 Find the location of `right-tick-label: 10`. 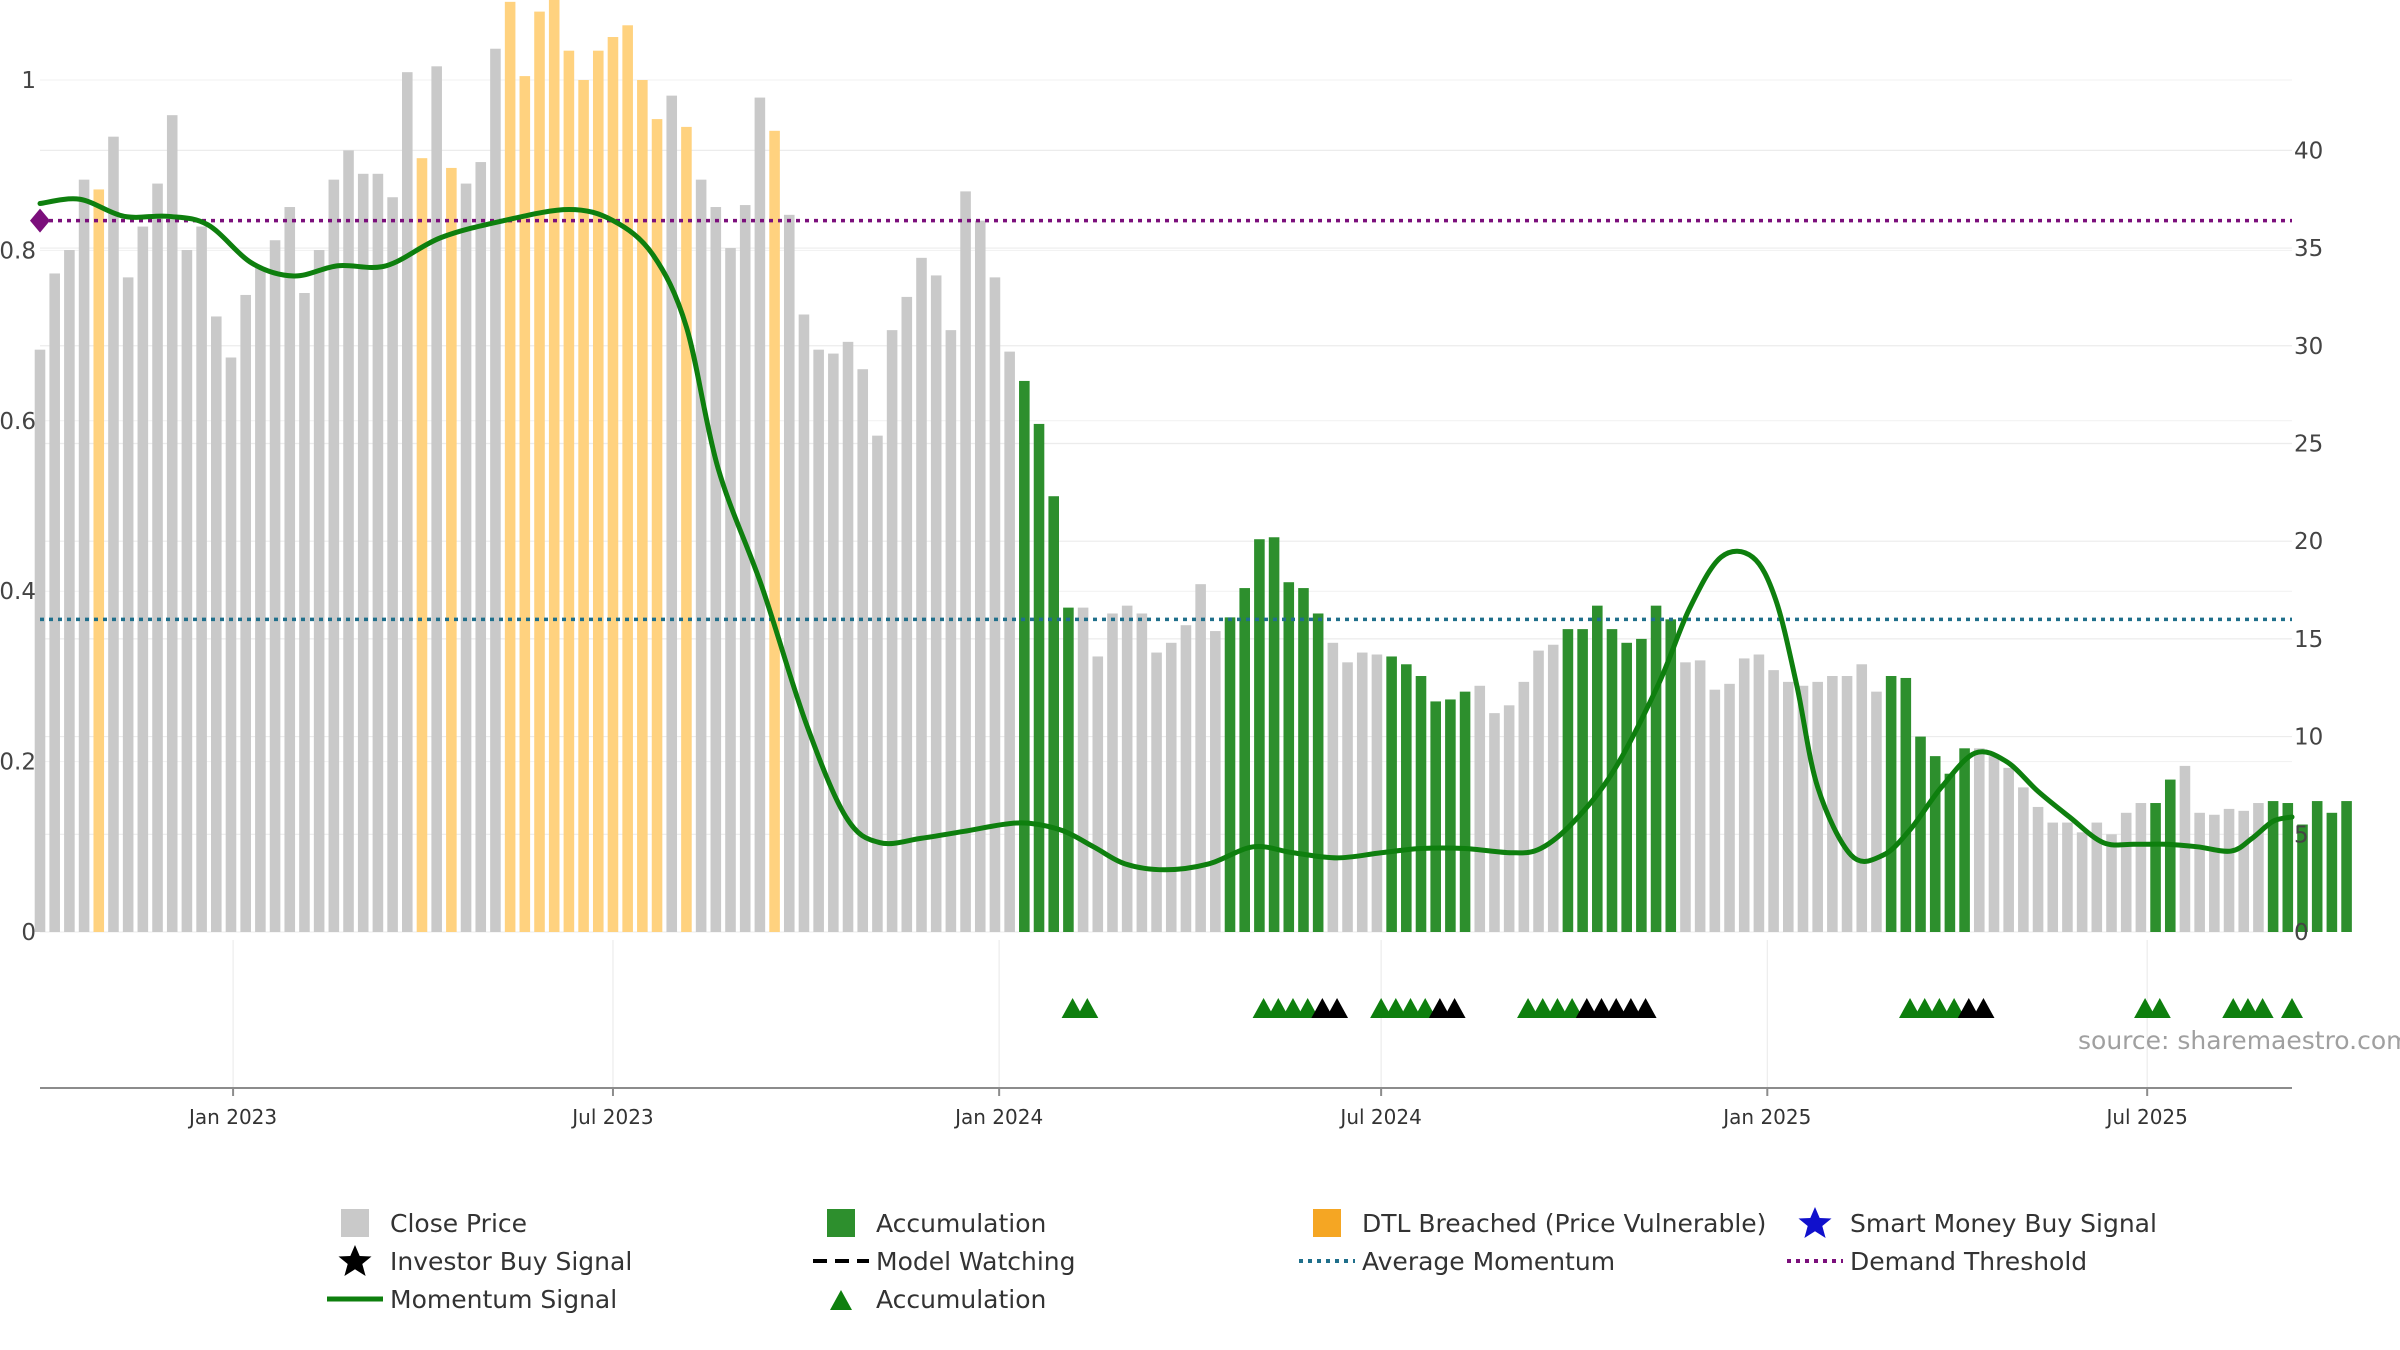

right-tick-label: 10 is located at coordinates (2308, 738).